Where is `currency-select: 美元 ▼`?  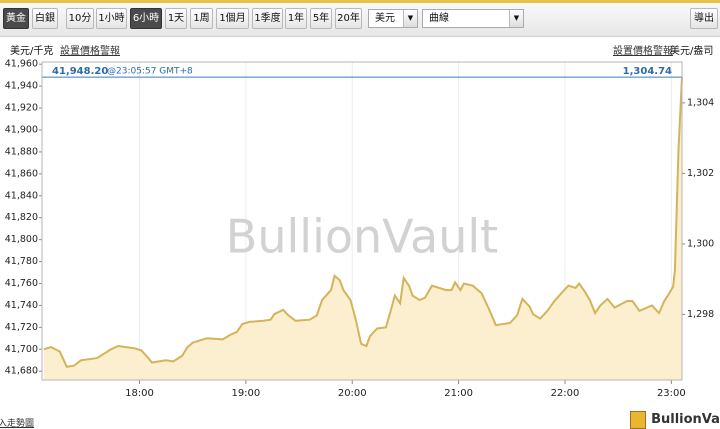 currency-select: 美元 ▼ is located at coordinates (393, 18).